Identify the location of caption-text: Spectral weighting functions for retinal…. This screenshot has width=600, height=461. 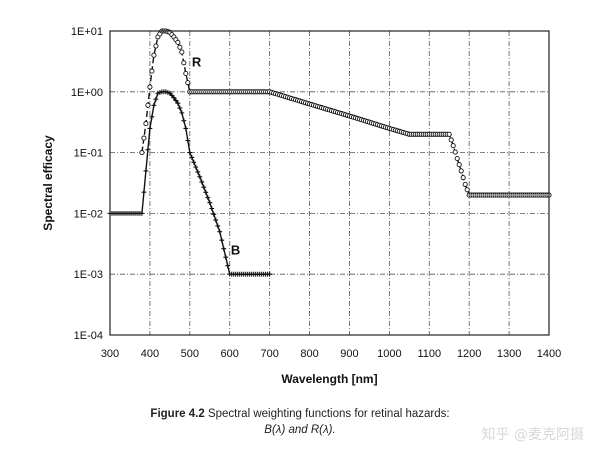
(327, 414).